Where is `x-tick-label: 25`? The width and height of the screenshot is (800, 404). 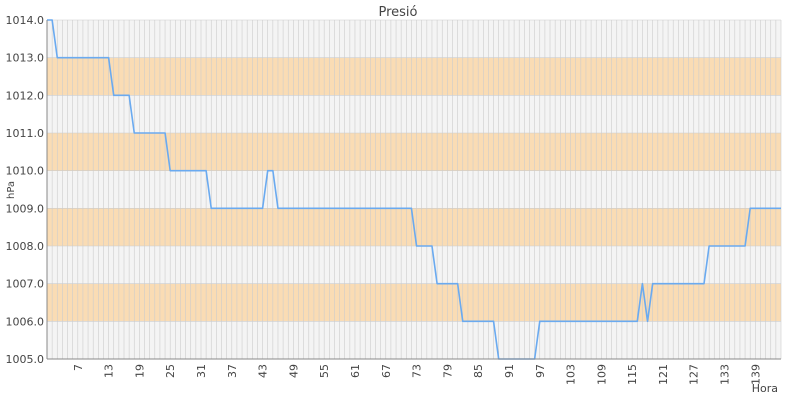
x-tick-label: 25 is located at coordinates (170, 371).